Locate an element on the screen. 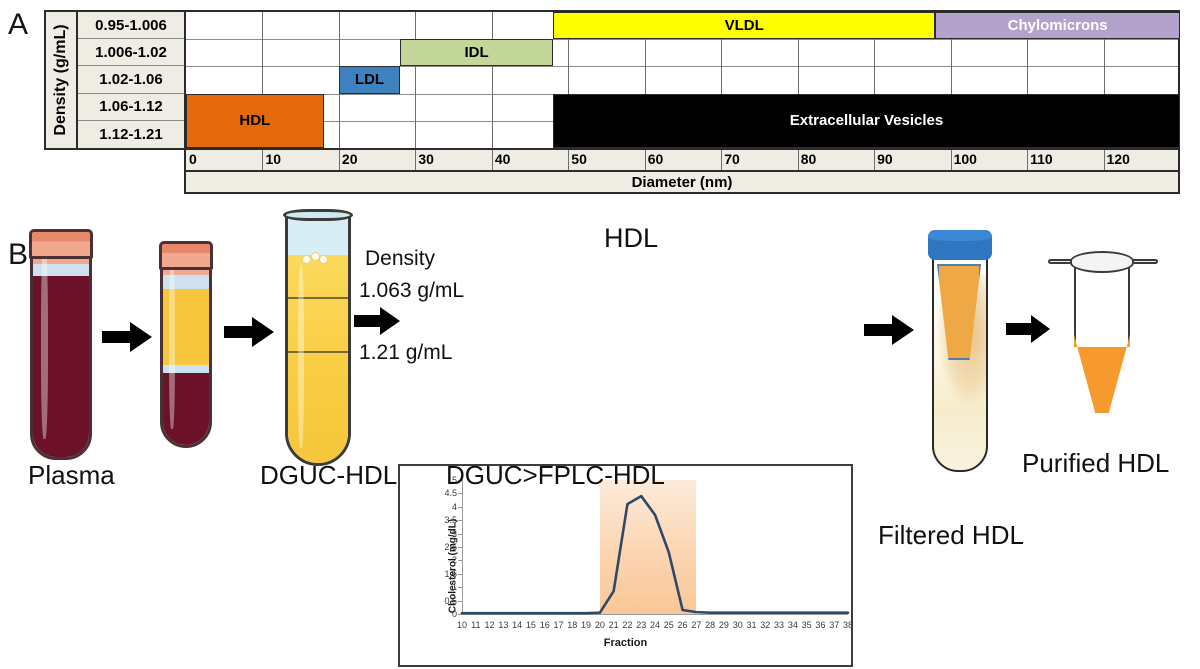  concentrator-cap is located at coordinates (960, 245).